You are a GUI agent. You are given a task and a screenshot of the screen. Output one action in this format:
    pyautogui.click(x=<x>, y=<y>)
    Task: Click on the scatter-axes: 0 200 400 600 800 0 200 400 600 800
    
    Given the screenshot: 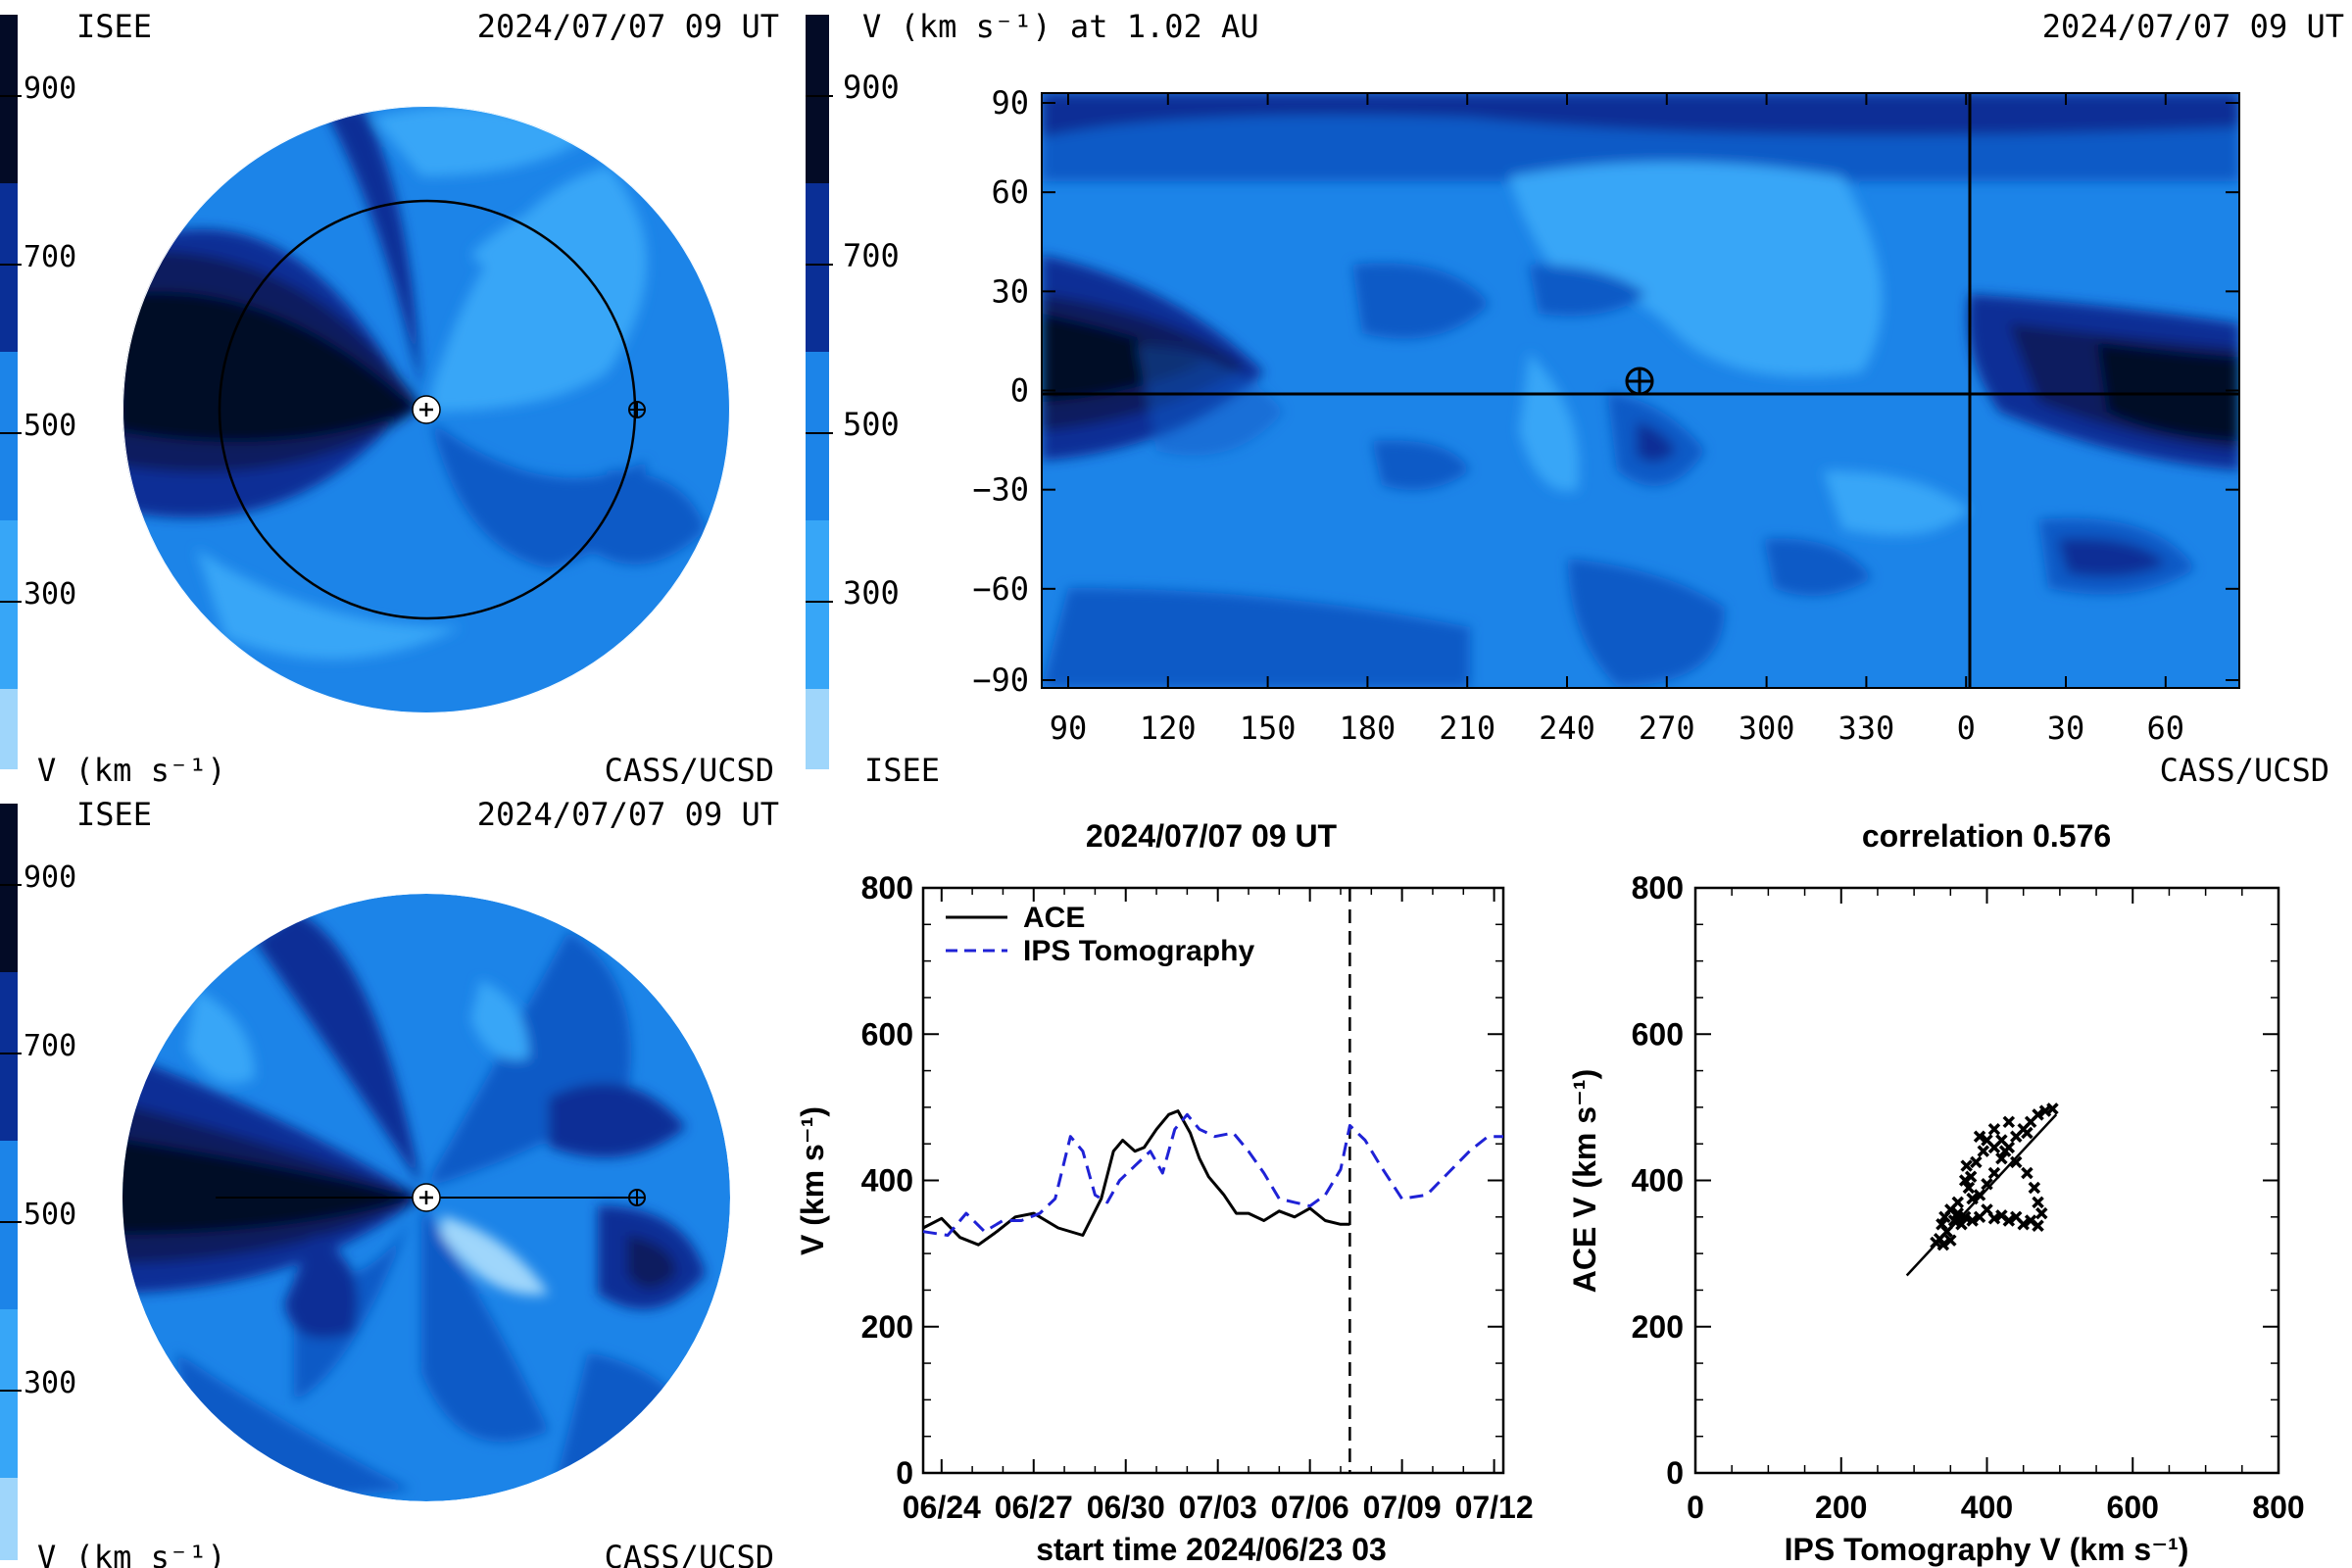 What is the action you would take?
    pyautogui.click(x=1968, y=1197)
    